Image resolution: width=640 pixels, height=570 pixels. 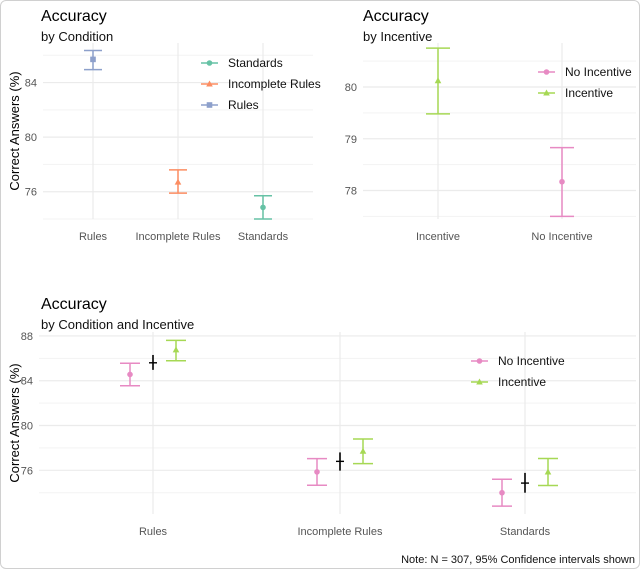 What do you see at coordinates (351, 192) in the screenshot?
I see `y-tick-label: 78` at bounding box center [351, 192].